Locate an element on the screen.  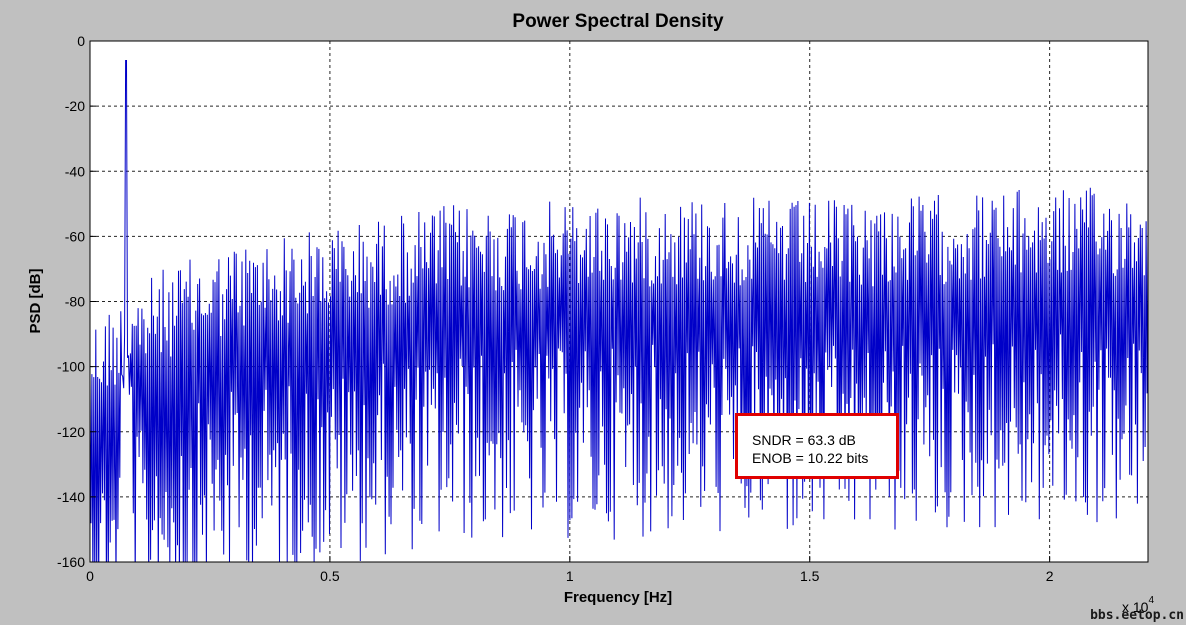
y-tick-label: -60 is located at coordinates (75, 236).